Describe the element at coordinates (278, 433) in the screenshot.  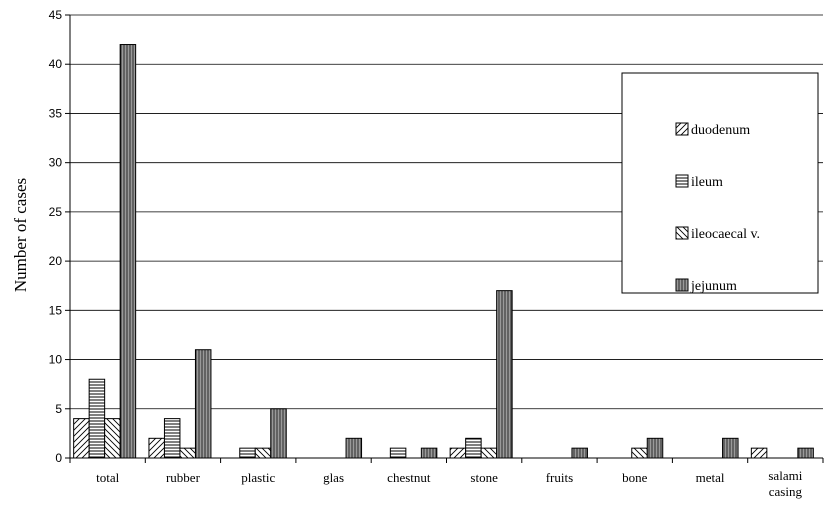
I see `bar-jejunum-plastic` at that location.